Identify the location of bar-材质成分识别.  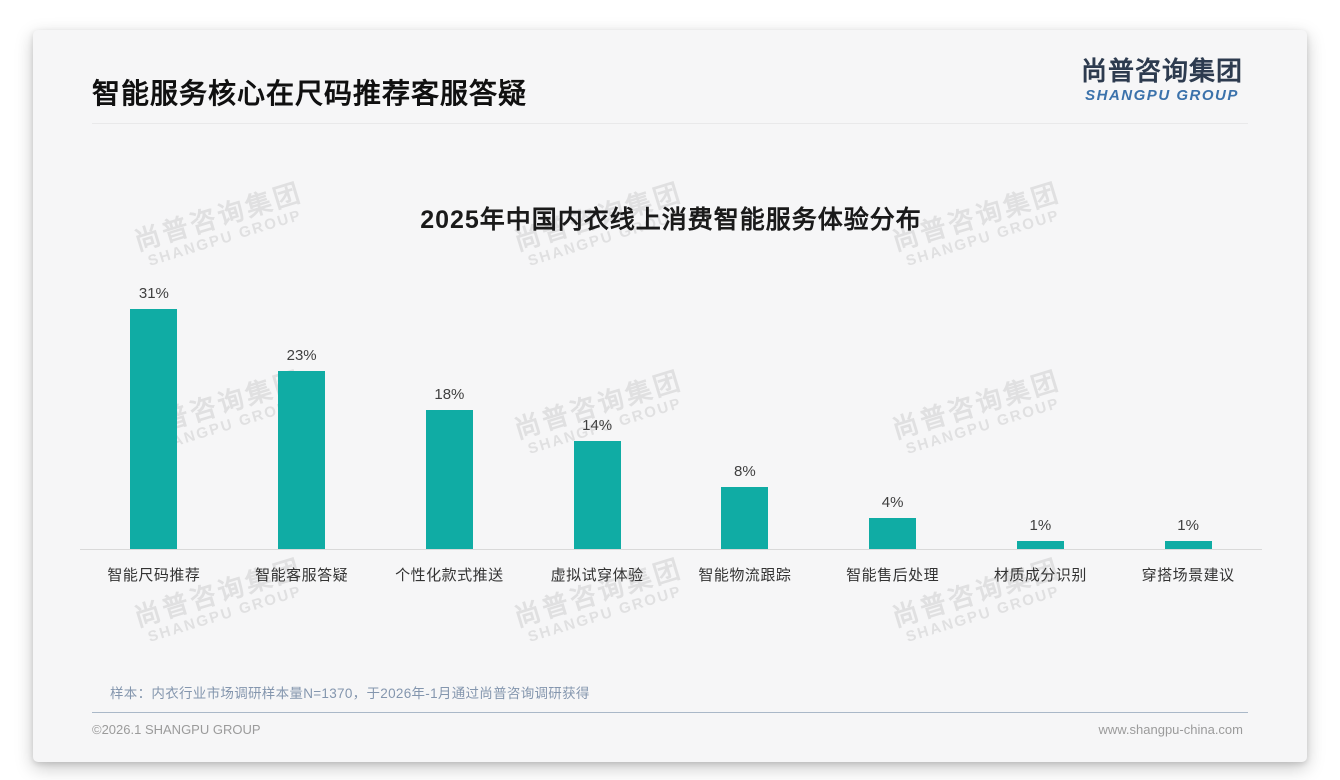
(1040, 545).